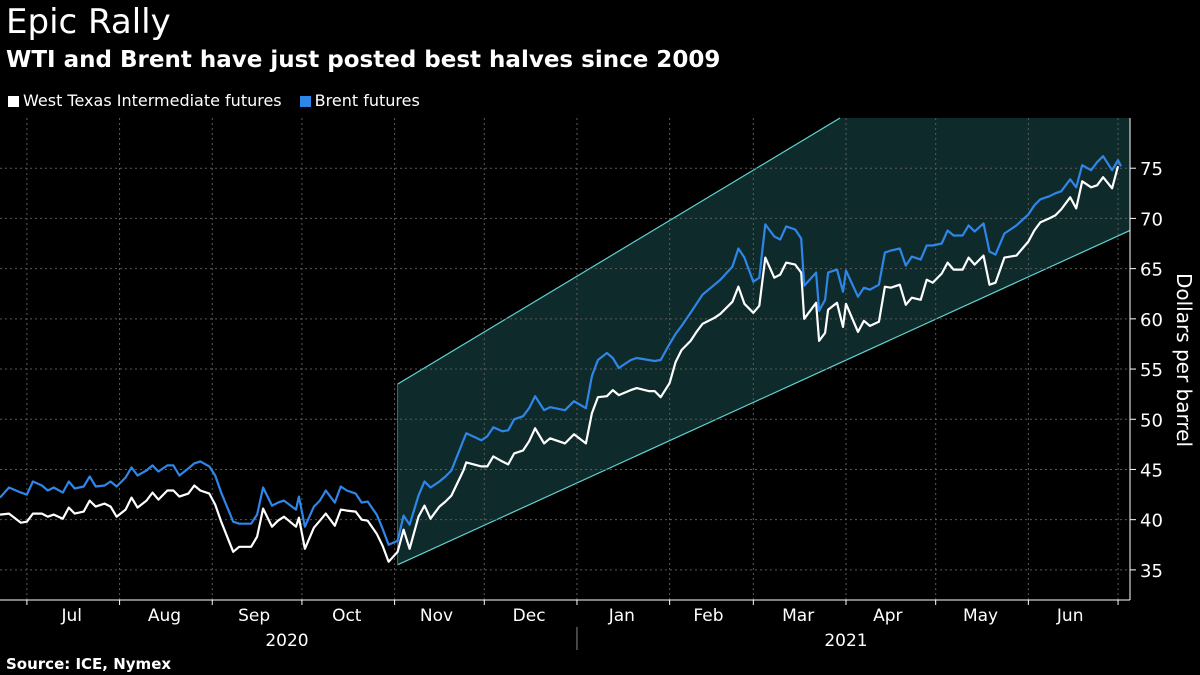 This screenshot has width=1200, height=675. I want to click on y-tick-label: 65, so click(1151, 270).